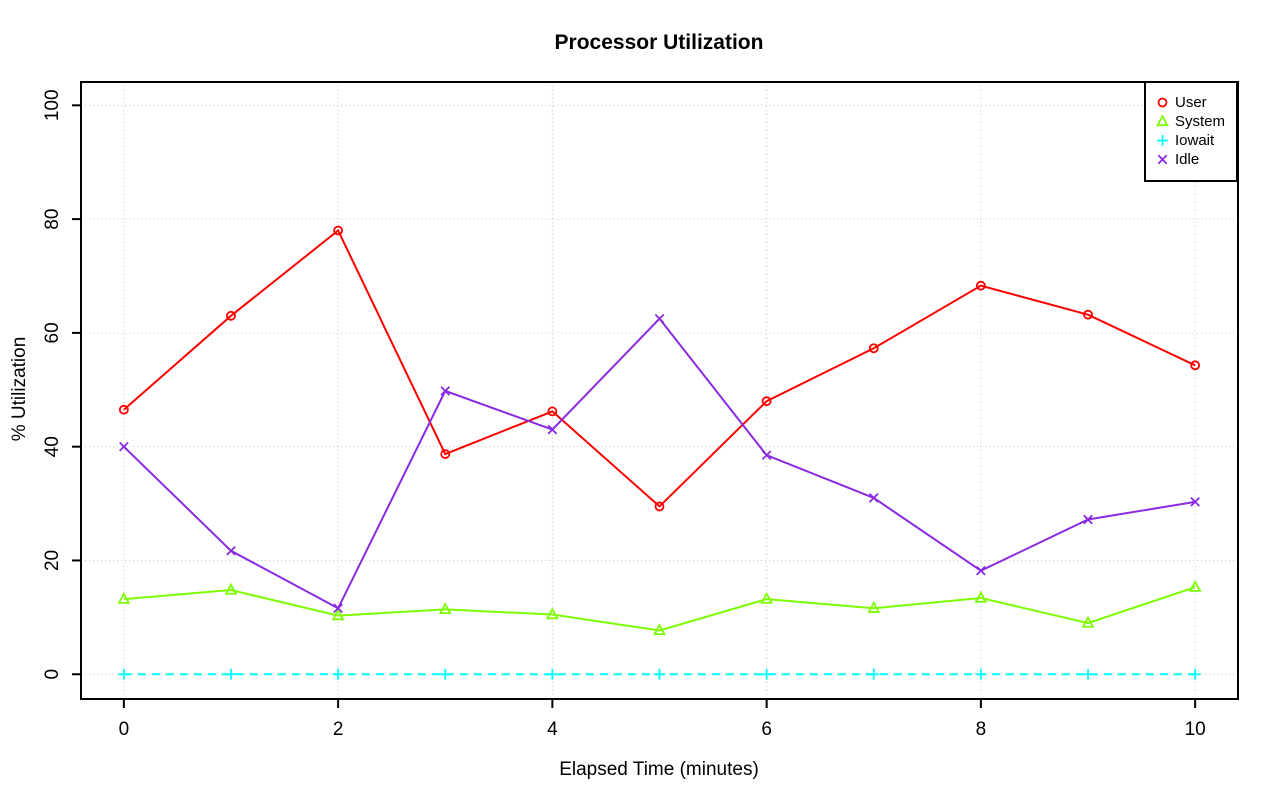  What do you see at coordinates (52, 560) in the screenshot?
I see `y-tick-label: 20` at bounding box center [52, 560].